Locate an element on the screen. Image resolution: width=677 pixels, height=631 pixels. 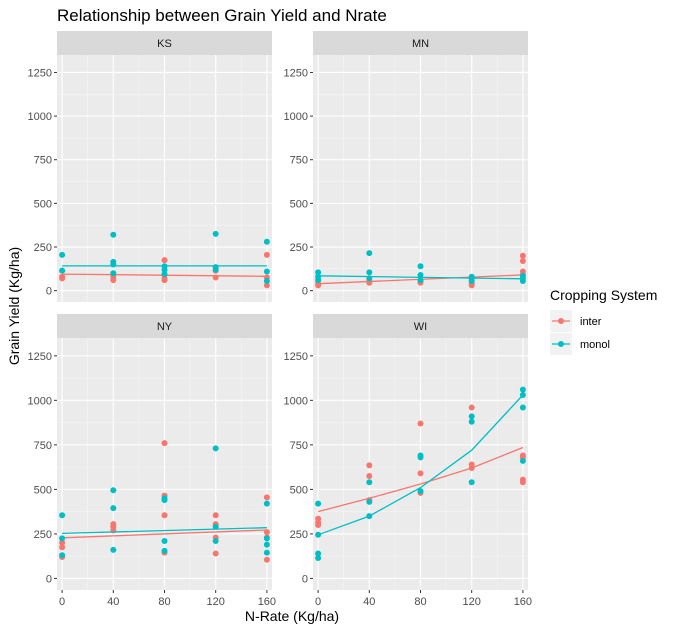
panel-wi-strip is located at coordinates (420, 326).